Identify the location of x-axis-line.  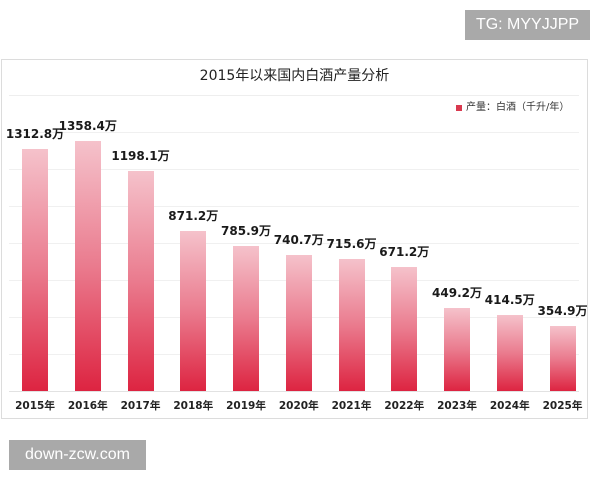
(294, 391).